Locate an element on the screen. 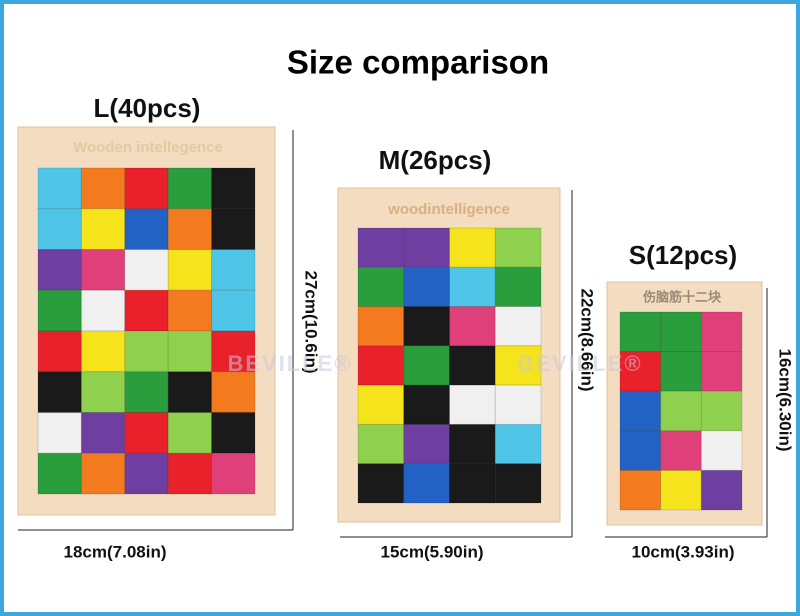 The image size is (800, 616). height-label: 27cm(10.6in) is located at coordinates (311, 322).